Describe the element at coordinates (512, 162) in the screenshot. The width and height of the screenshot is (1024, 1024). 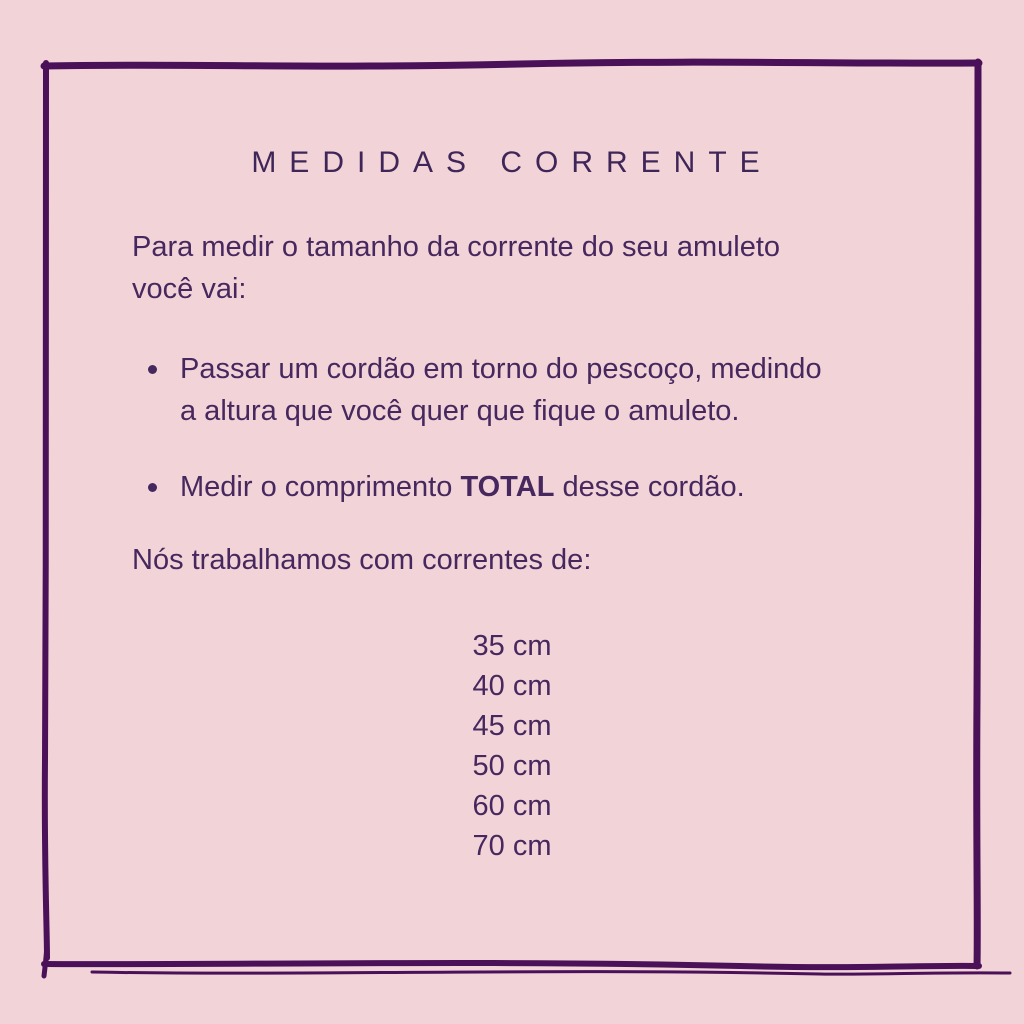
I see `page-title: MEDIDAS CORRENTE` at that location.